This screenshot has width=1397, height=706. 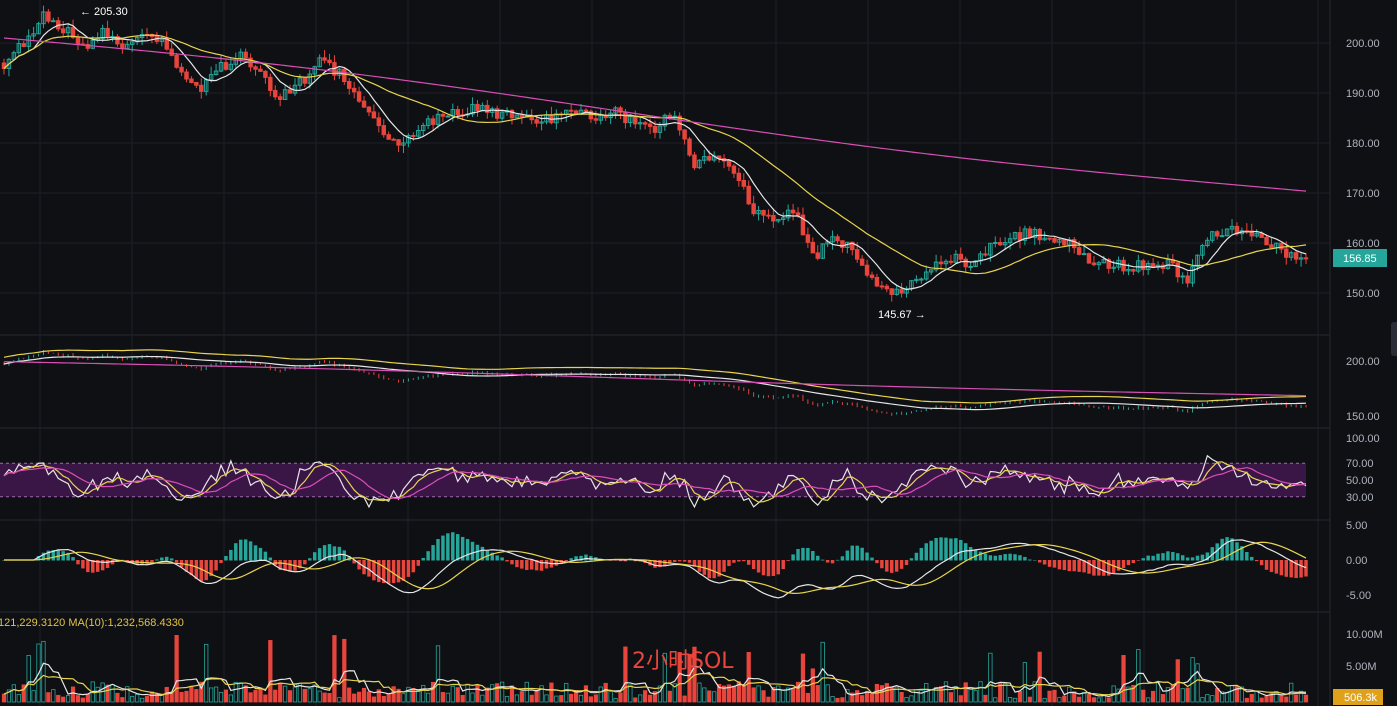 I want to click on scroll-handle, so click(x=1394, y=339).